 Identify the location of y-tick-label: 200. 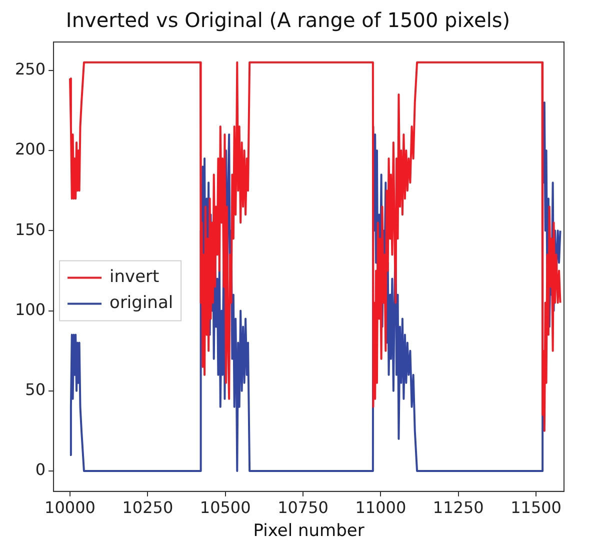
(30, 149).